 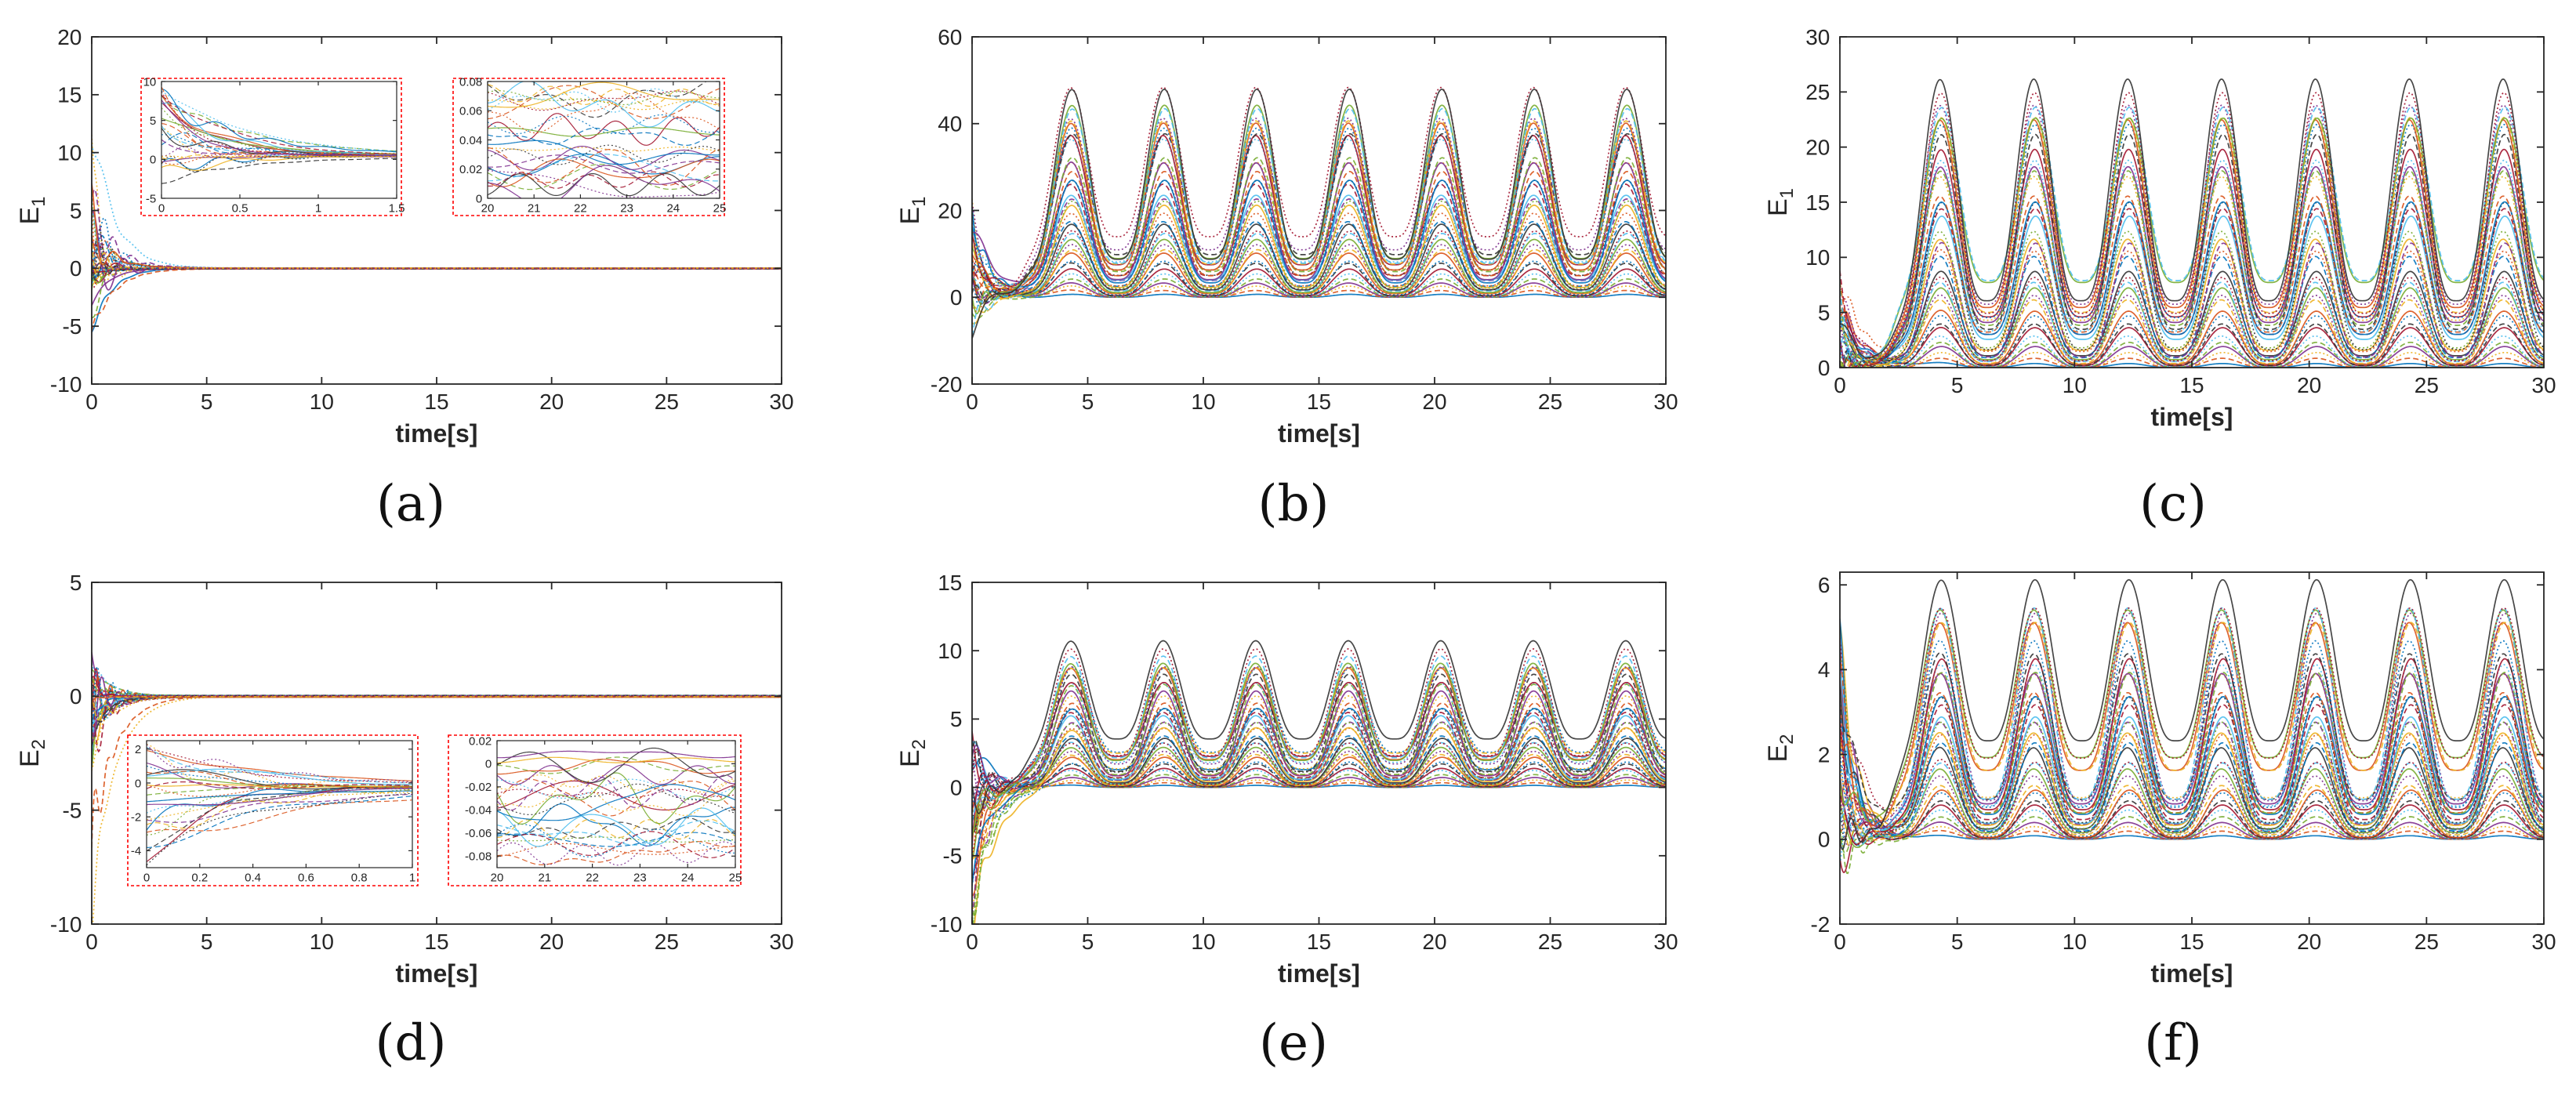 I want to click on axes-box, so click(x=1319, y=210).